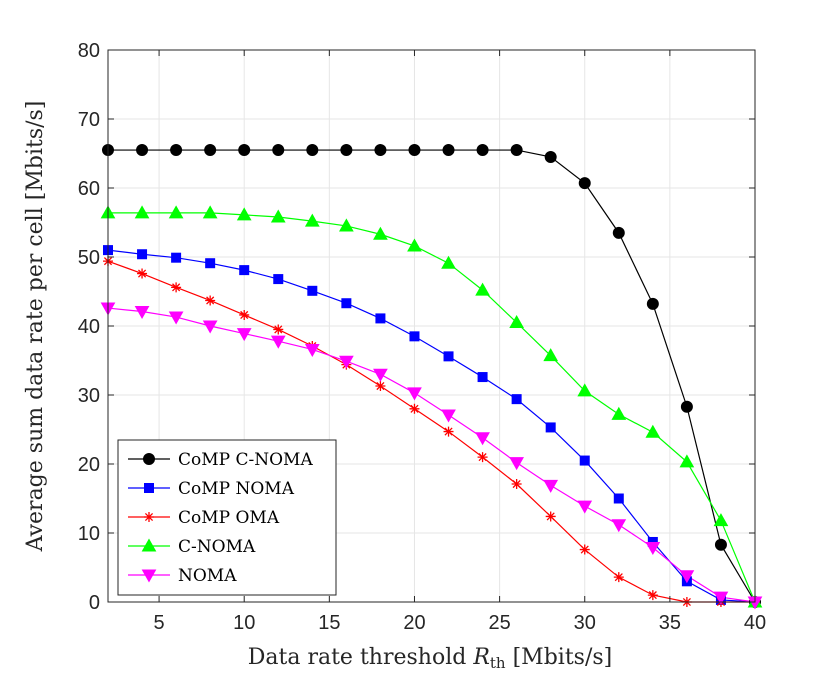 The height and width of the screenshot is (676, 830). Describe the element at coordinates (89, 396) in the screenshot. I see `y-tick-label: 30` at that location.